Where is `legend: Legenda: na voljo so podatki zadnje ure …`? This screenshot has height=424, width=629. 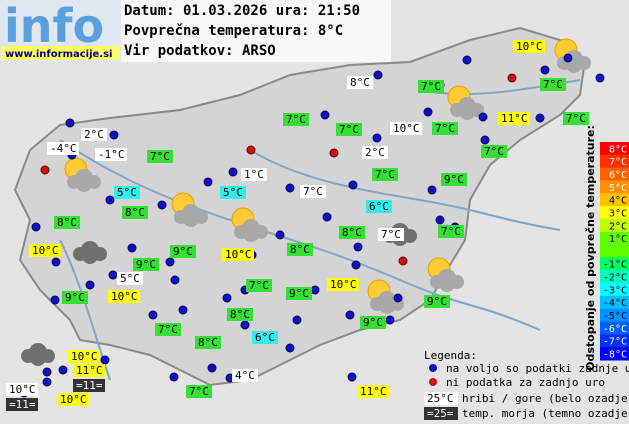 legend: Legenda: na voljo so podatki zadnje ure … is located at coordinates (526, 384).